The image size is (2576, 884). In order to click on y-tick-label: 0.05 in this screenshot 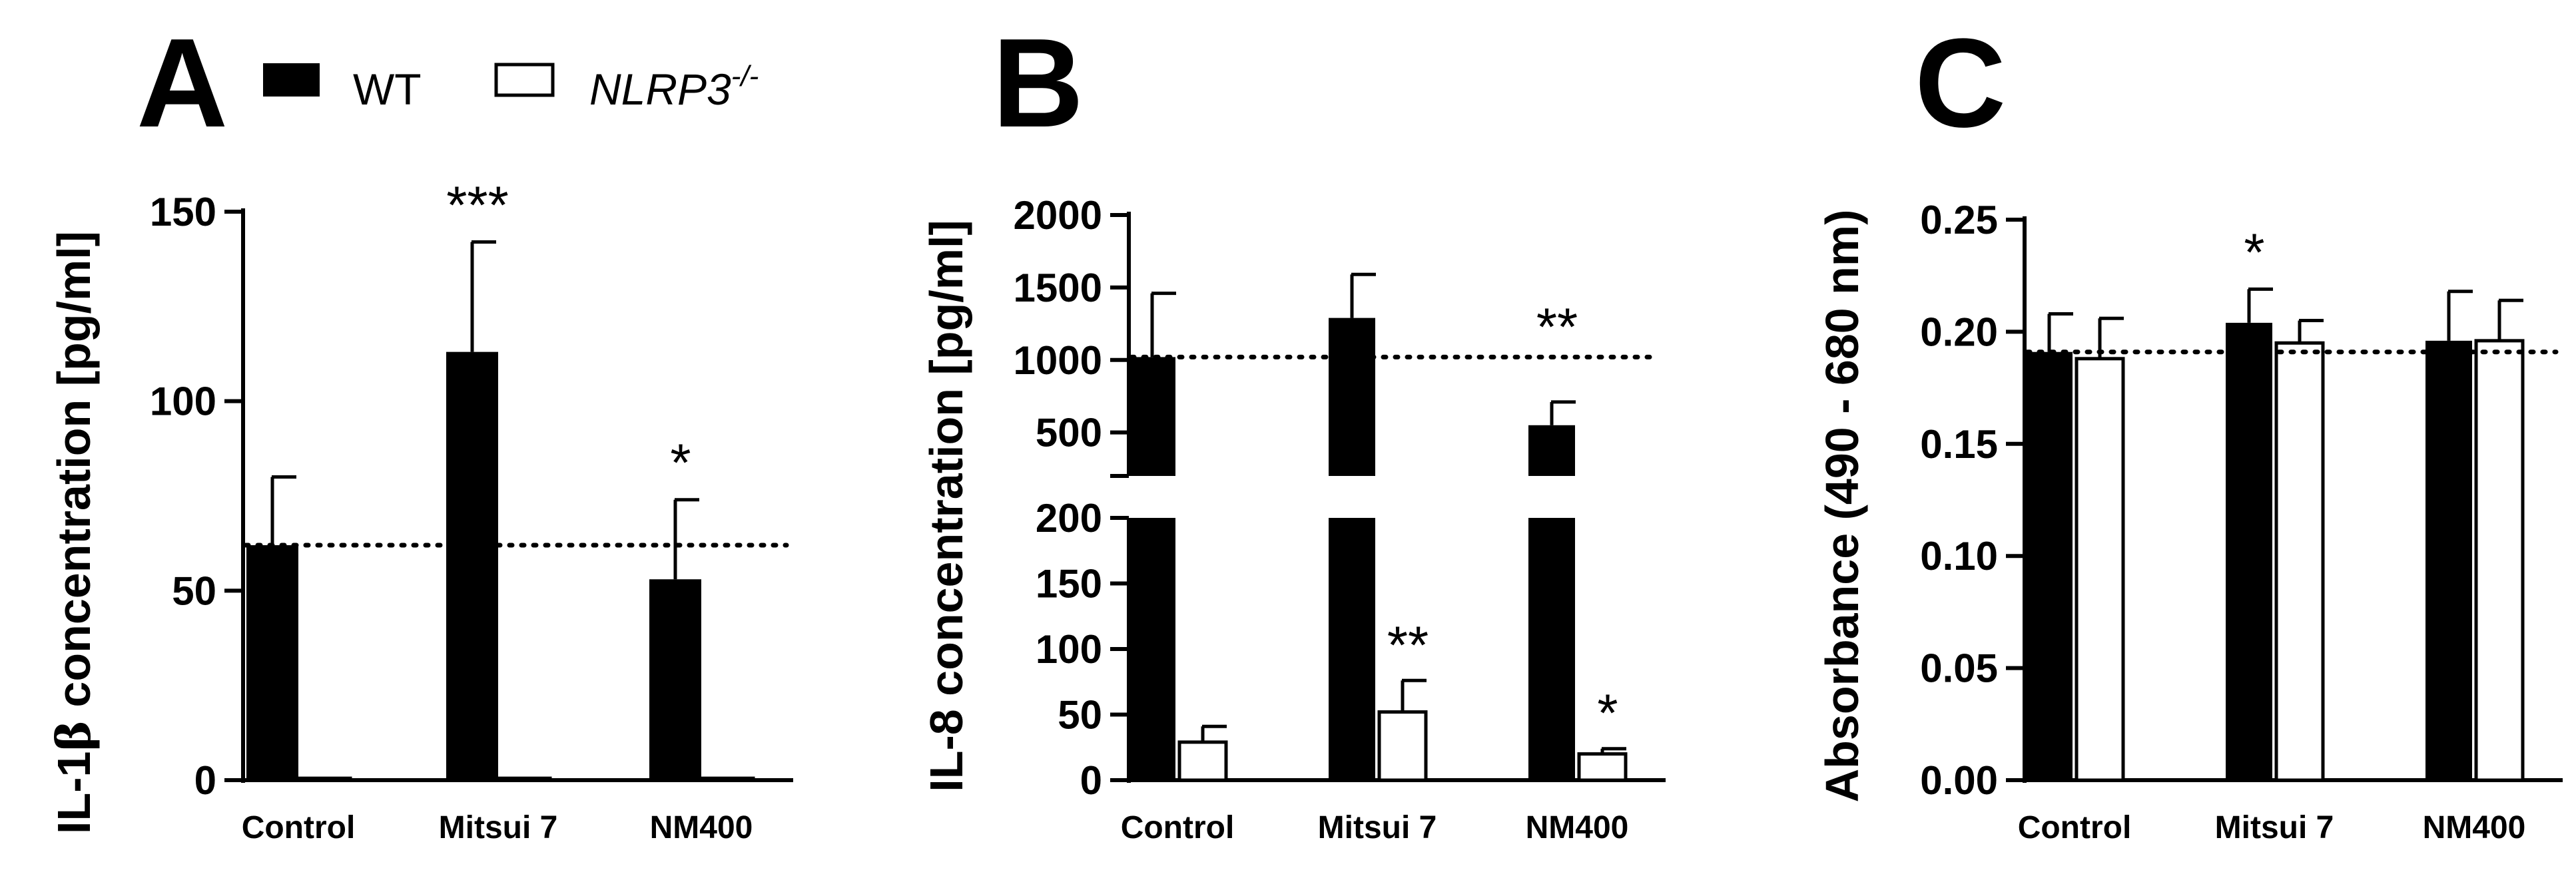, I will do `click(1959, 668)`.